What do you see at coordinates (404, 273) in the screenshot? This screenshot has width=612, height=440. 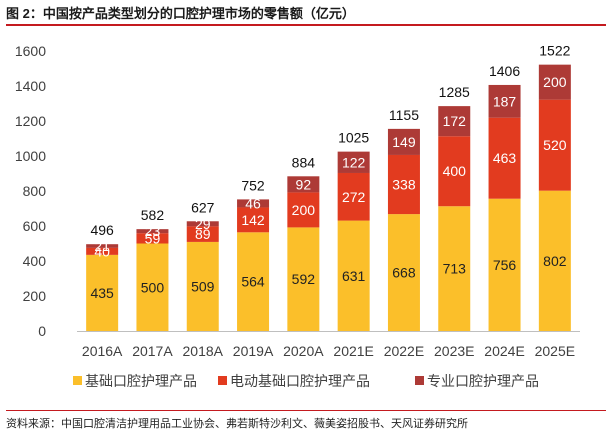 I see `data-label: 668` at bounding box center [404, 273].